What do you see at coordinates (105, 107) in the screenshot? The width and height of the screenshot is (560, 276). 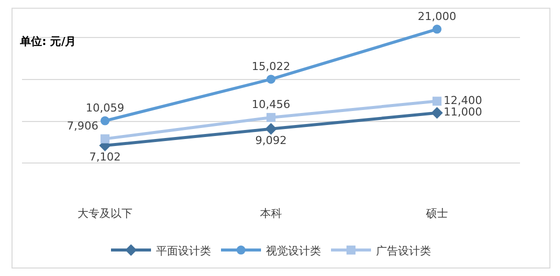 I see `data-label: 10,059` at bounding box center [105, 107].